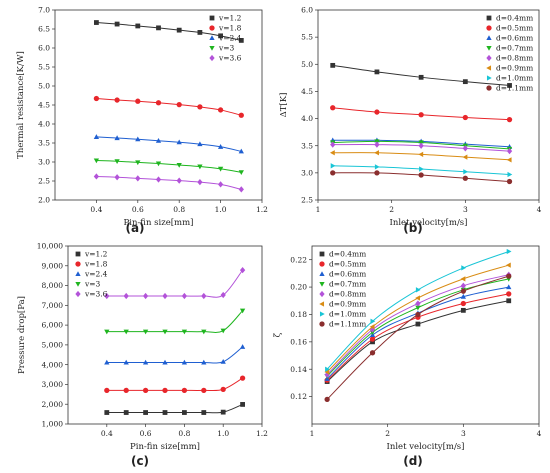  Describe the element at coordinates (159, 223) in the screenshot. I see `x-axis-label: Pin-fin size[mm]` at that location.